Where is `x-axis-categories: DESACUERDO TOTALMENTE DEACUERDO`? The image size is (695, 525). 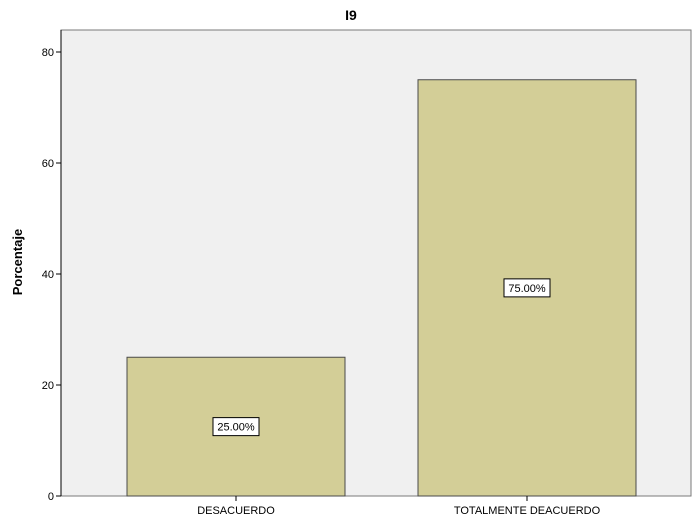 x-axis-categories: DESACUERDO TOTALMENTE DEACUERDO is located at coordinates (399, 506).